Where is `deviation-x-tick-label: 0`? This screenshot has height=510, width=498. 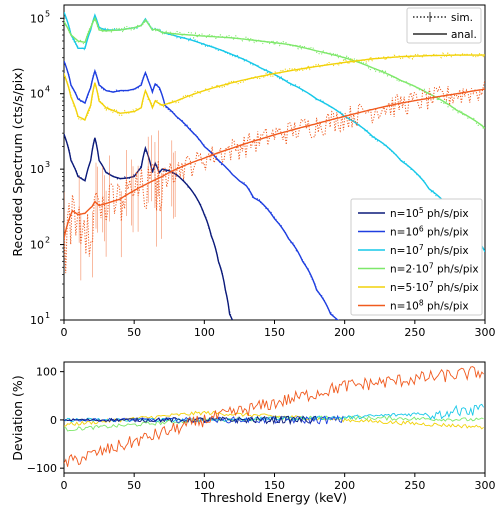
deviation-x-tick-label: 0 is located at coordinates (64, 485).